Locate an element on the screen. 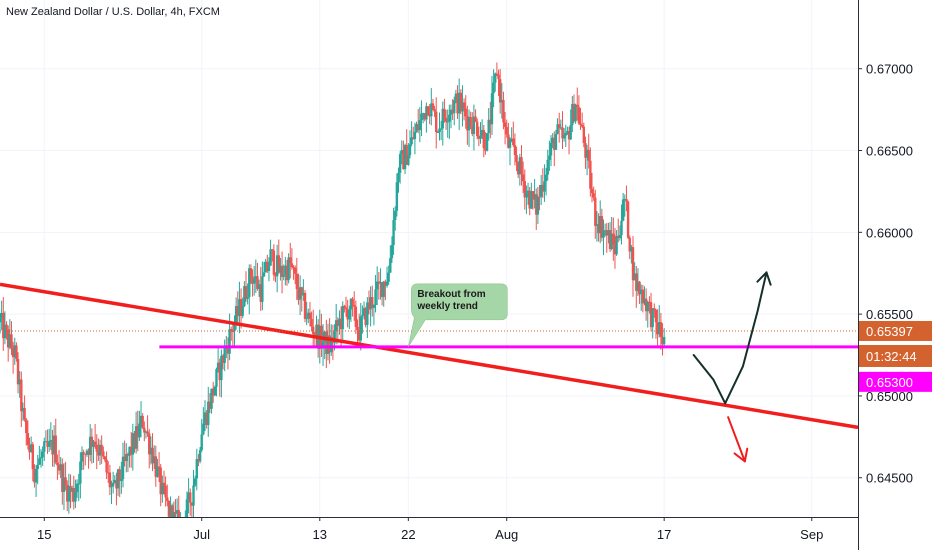 Image resolution: width=932 pixels, height=550 pixels. bullish-projection-arrow is located at coordinates (730, 338).